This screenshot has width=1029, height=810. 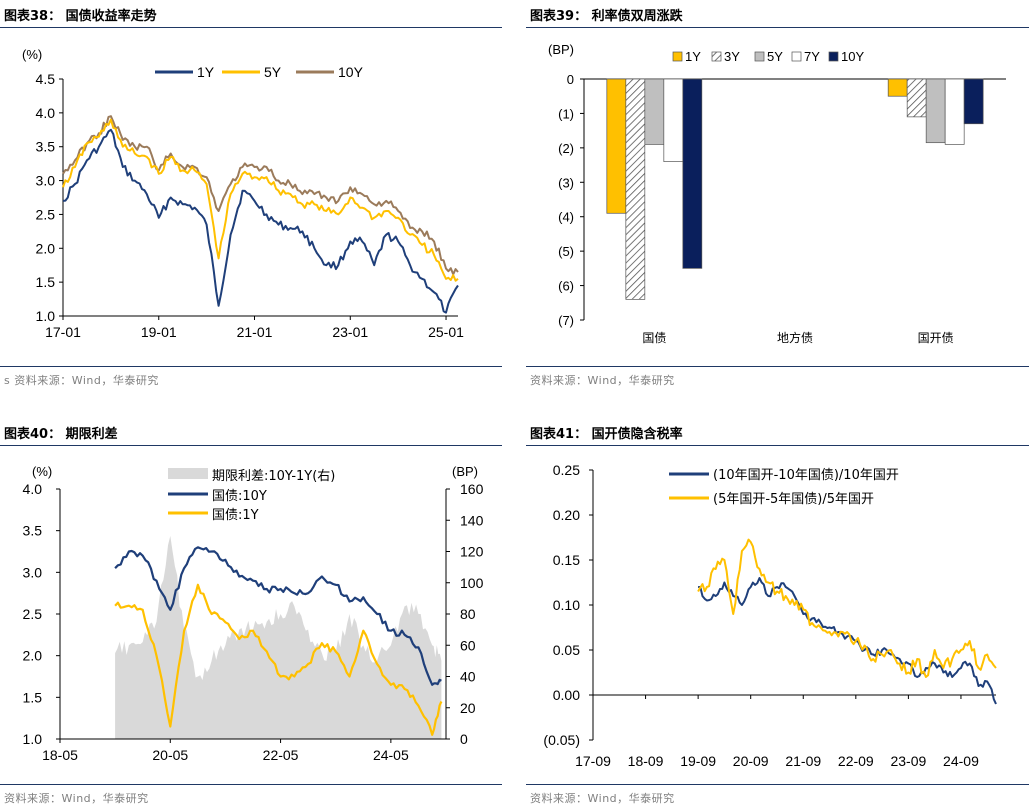 I want to click on y-tick-label: 0.25, so click(x=566, y=470).